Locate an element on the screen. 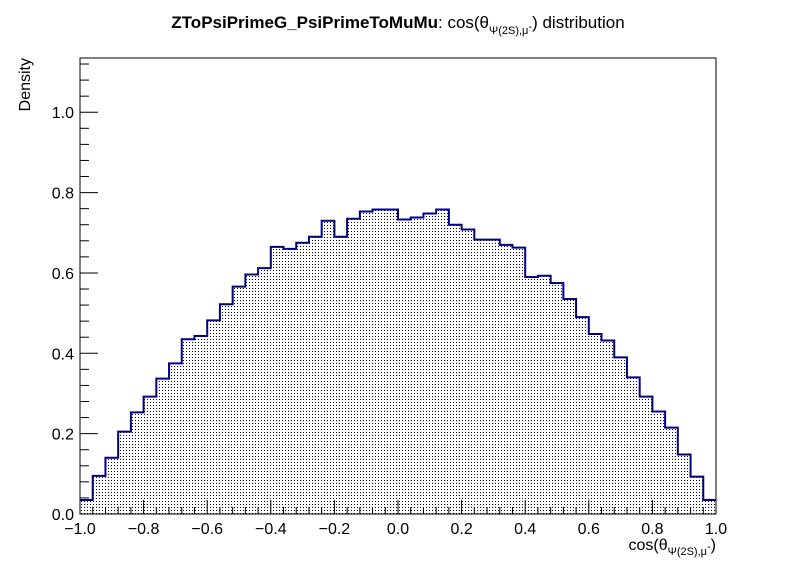  x-tick-label: −1.0 is located at coordinates (80, 529).